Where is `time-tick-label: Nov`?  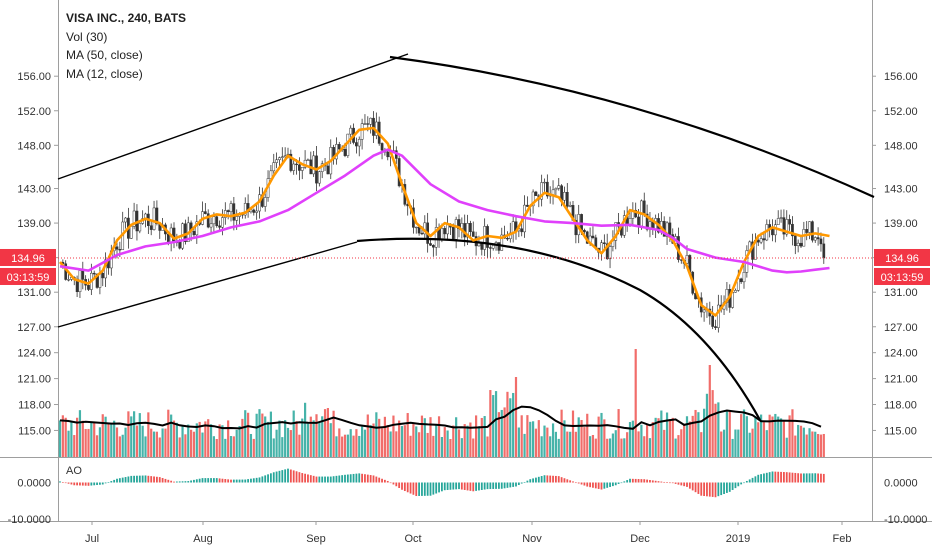
time-tick-label: Nov is located at coordinates (532, 539).